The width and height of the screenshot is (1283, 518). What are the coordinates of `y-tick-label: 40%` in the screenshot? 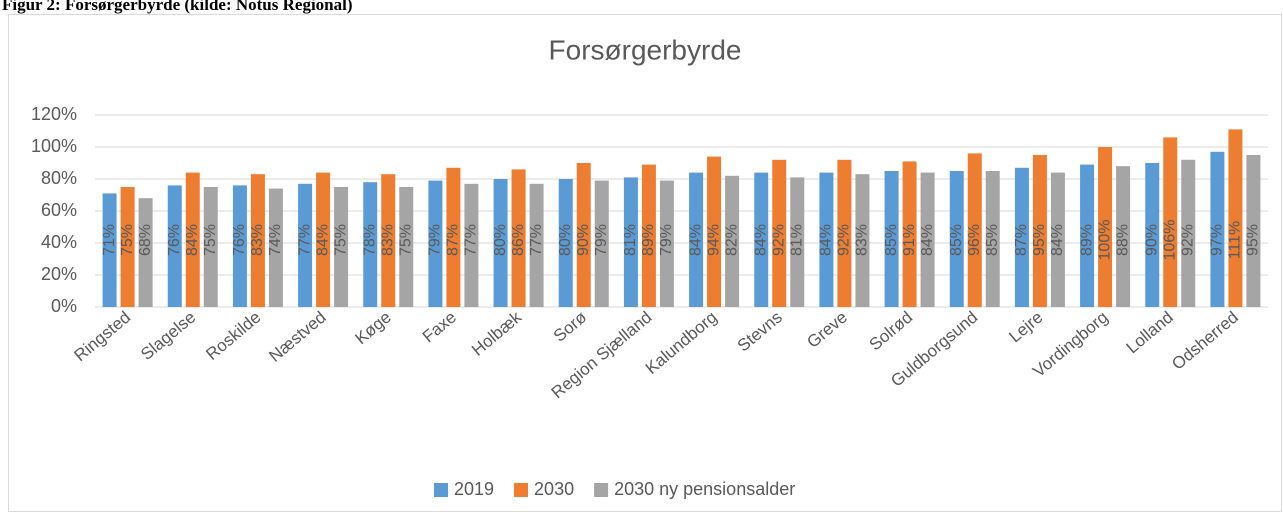 It's located at (59, 242).